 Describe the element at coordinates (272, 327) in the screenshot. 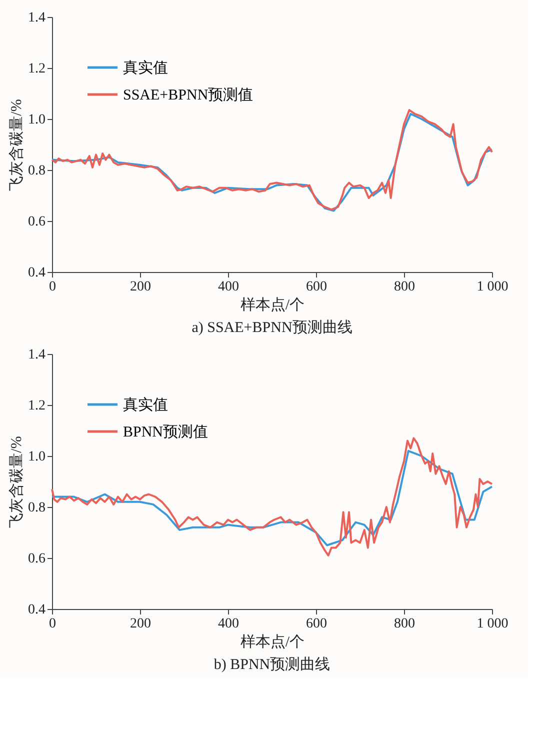

I see `text: a) SSAE+BPNN预测曲线` at that location.